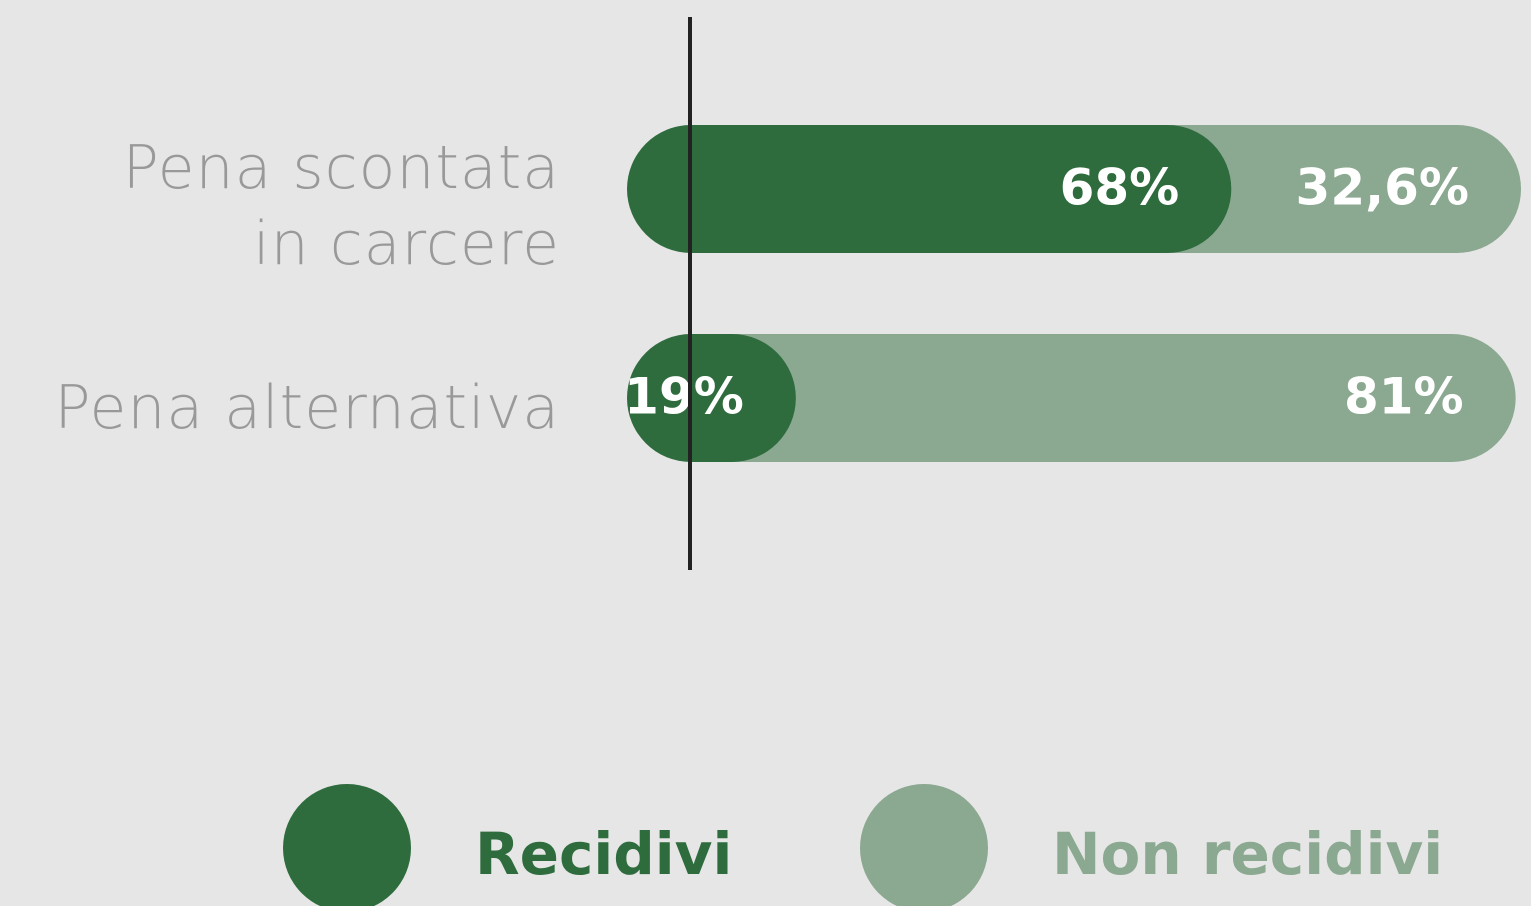 The height and width of the screenshot is (906, 1531). What do you see at coordinates (603, 854) in the screenshot?
I see `legend-label: Recidivi` at bounding box center [603, 854].